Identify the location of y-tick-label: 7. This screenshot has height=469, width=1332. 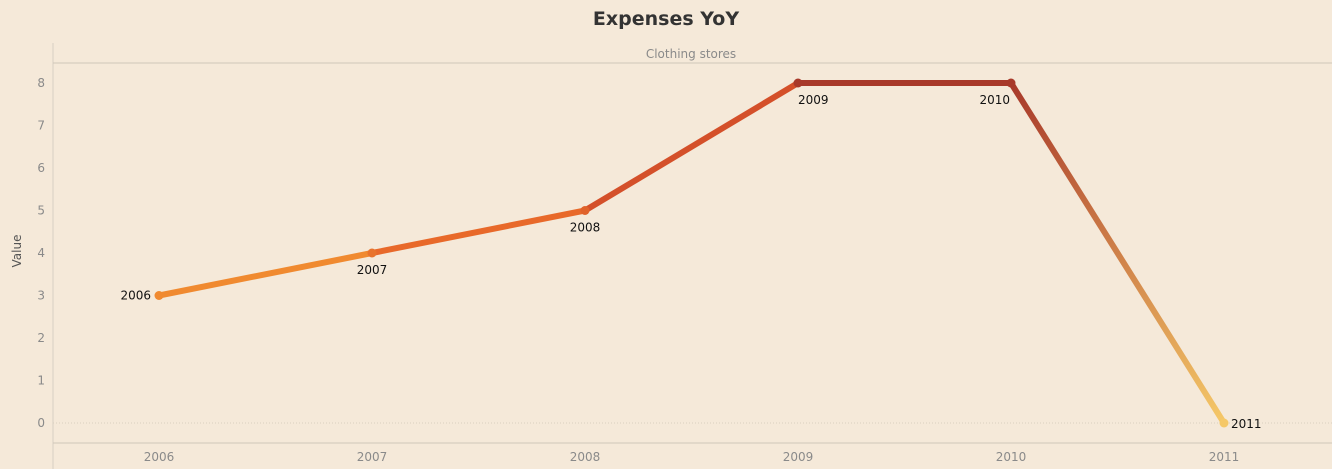
(41, 126).